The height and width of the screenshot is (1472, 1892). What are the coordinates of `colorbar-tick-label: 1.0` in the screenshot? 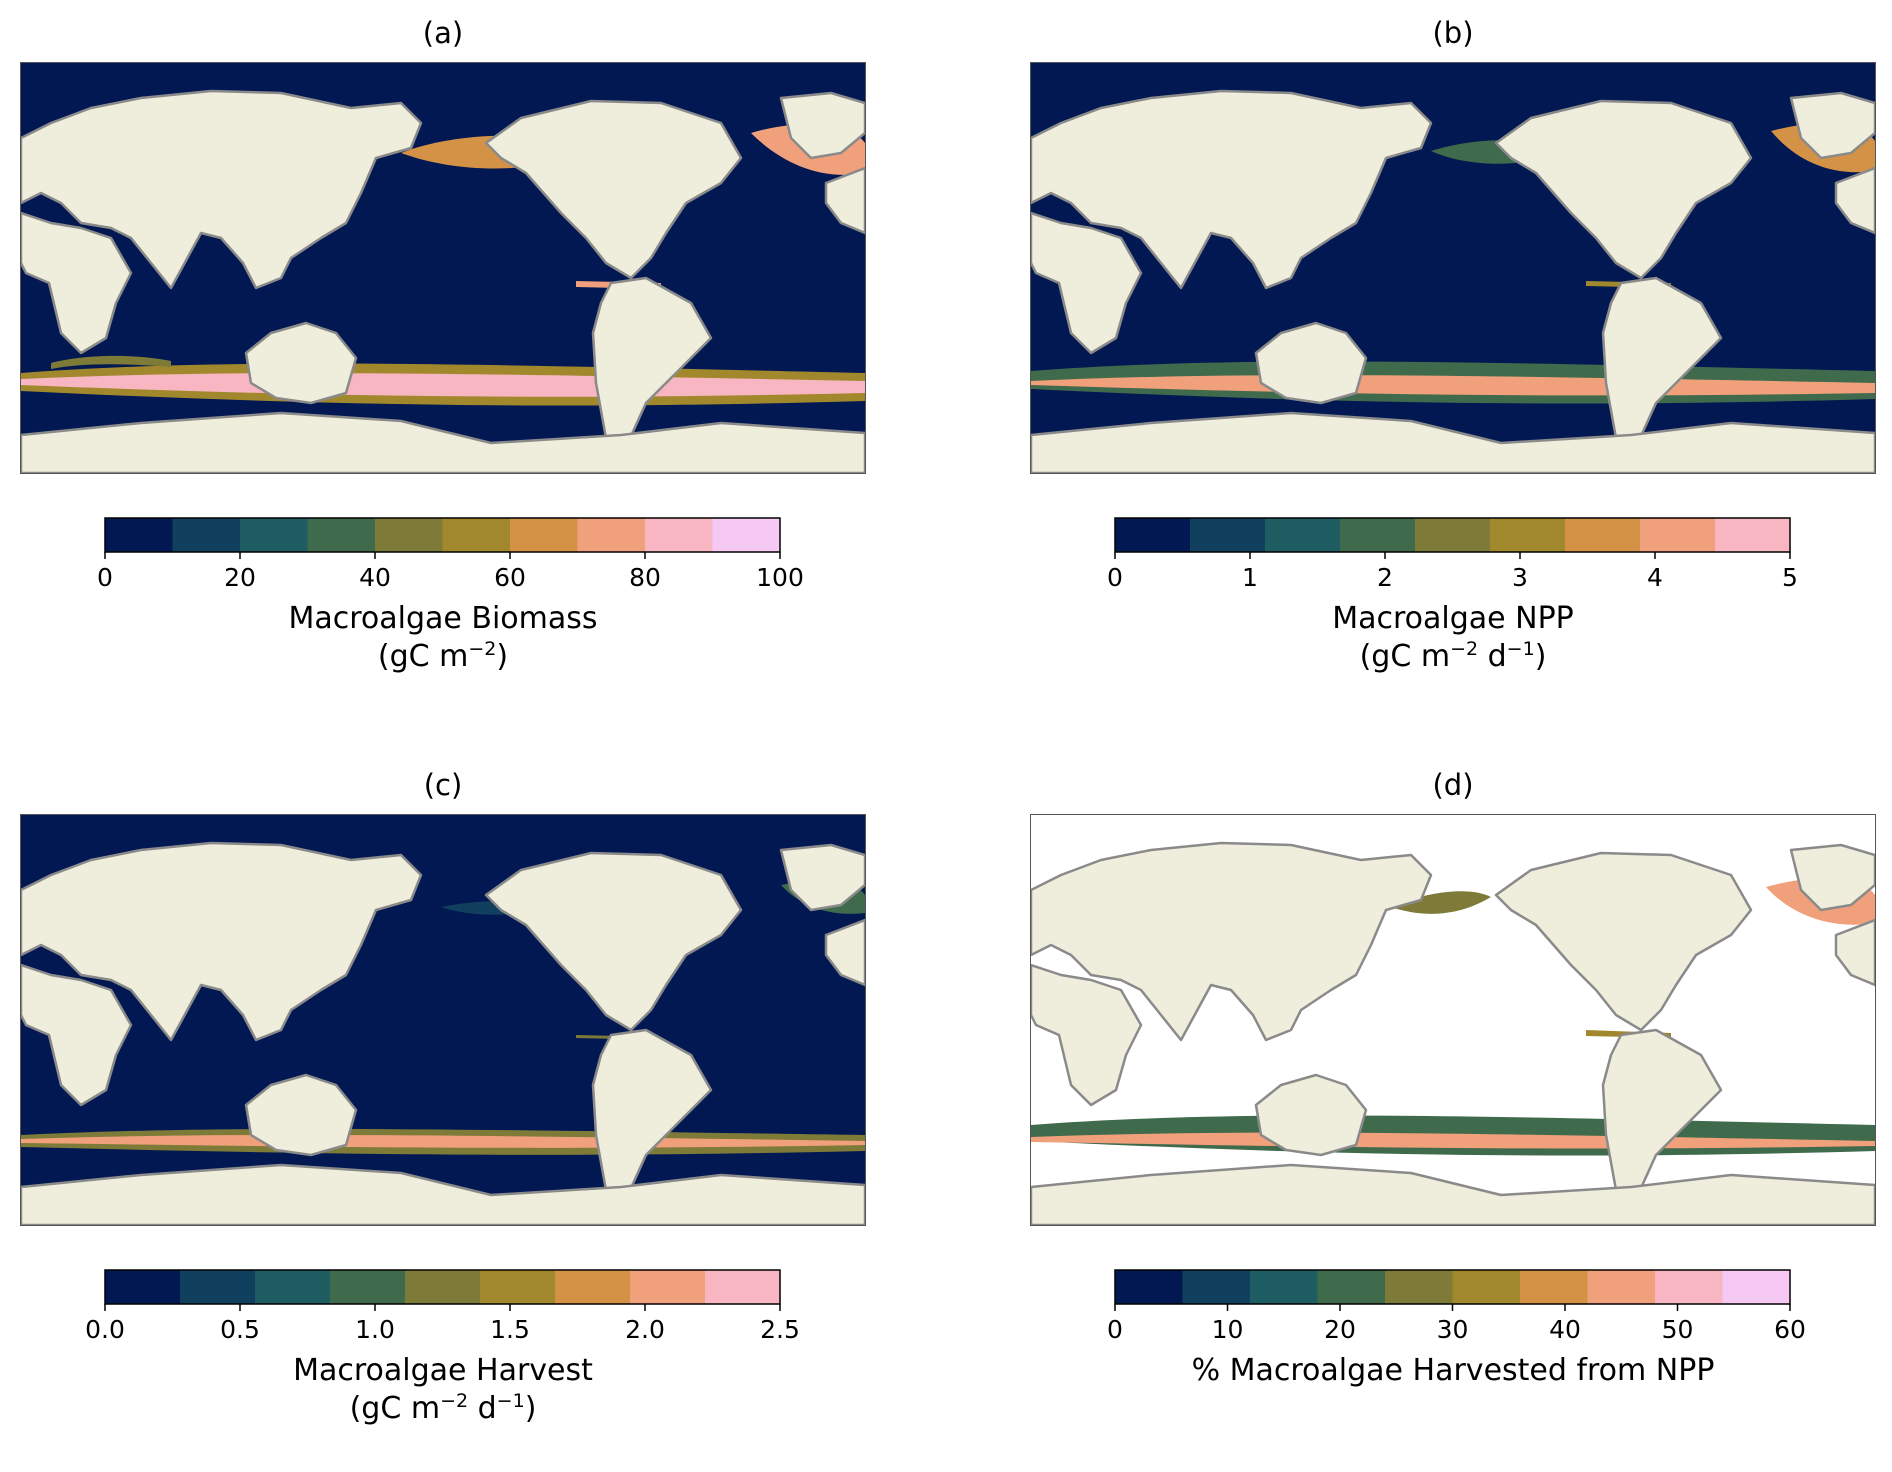 It's located at (375, 1329).